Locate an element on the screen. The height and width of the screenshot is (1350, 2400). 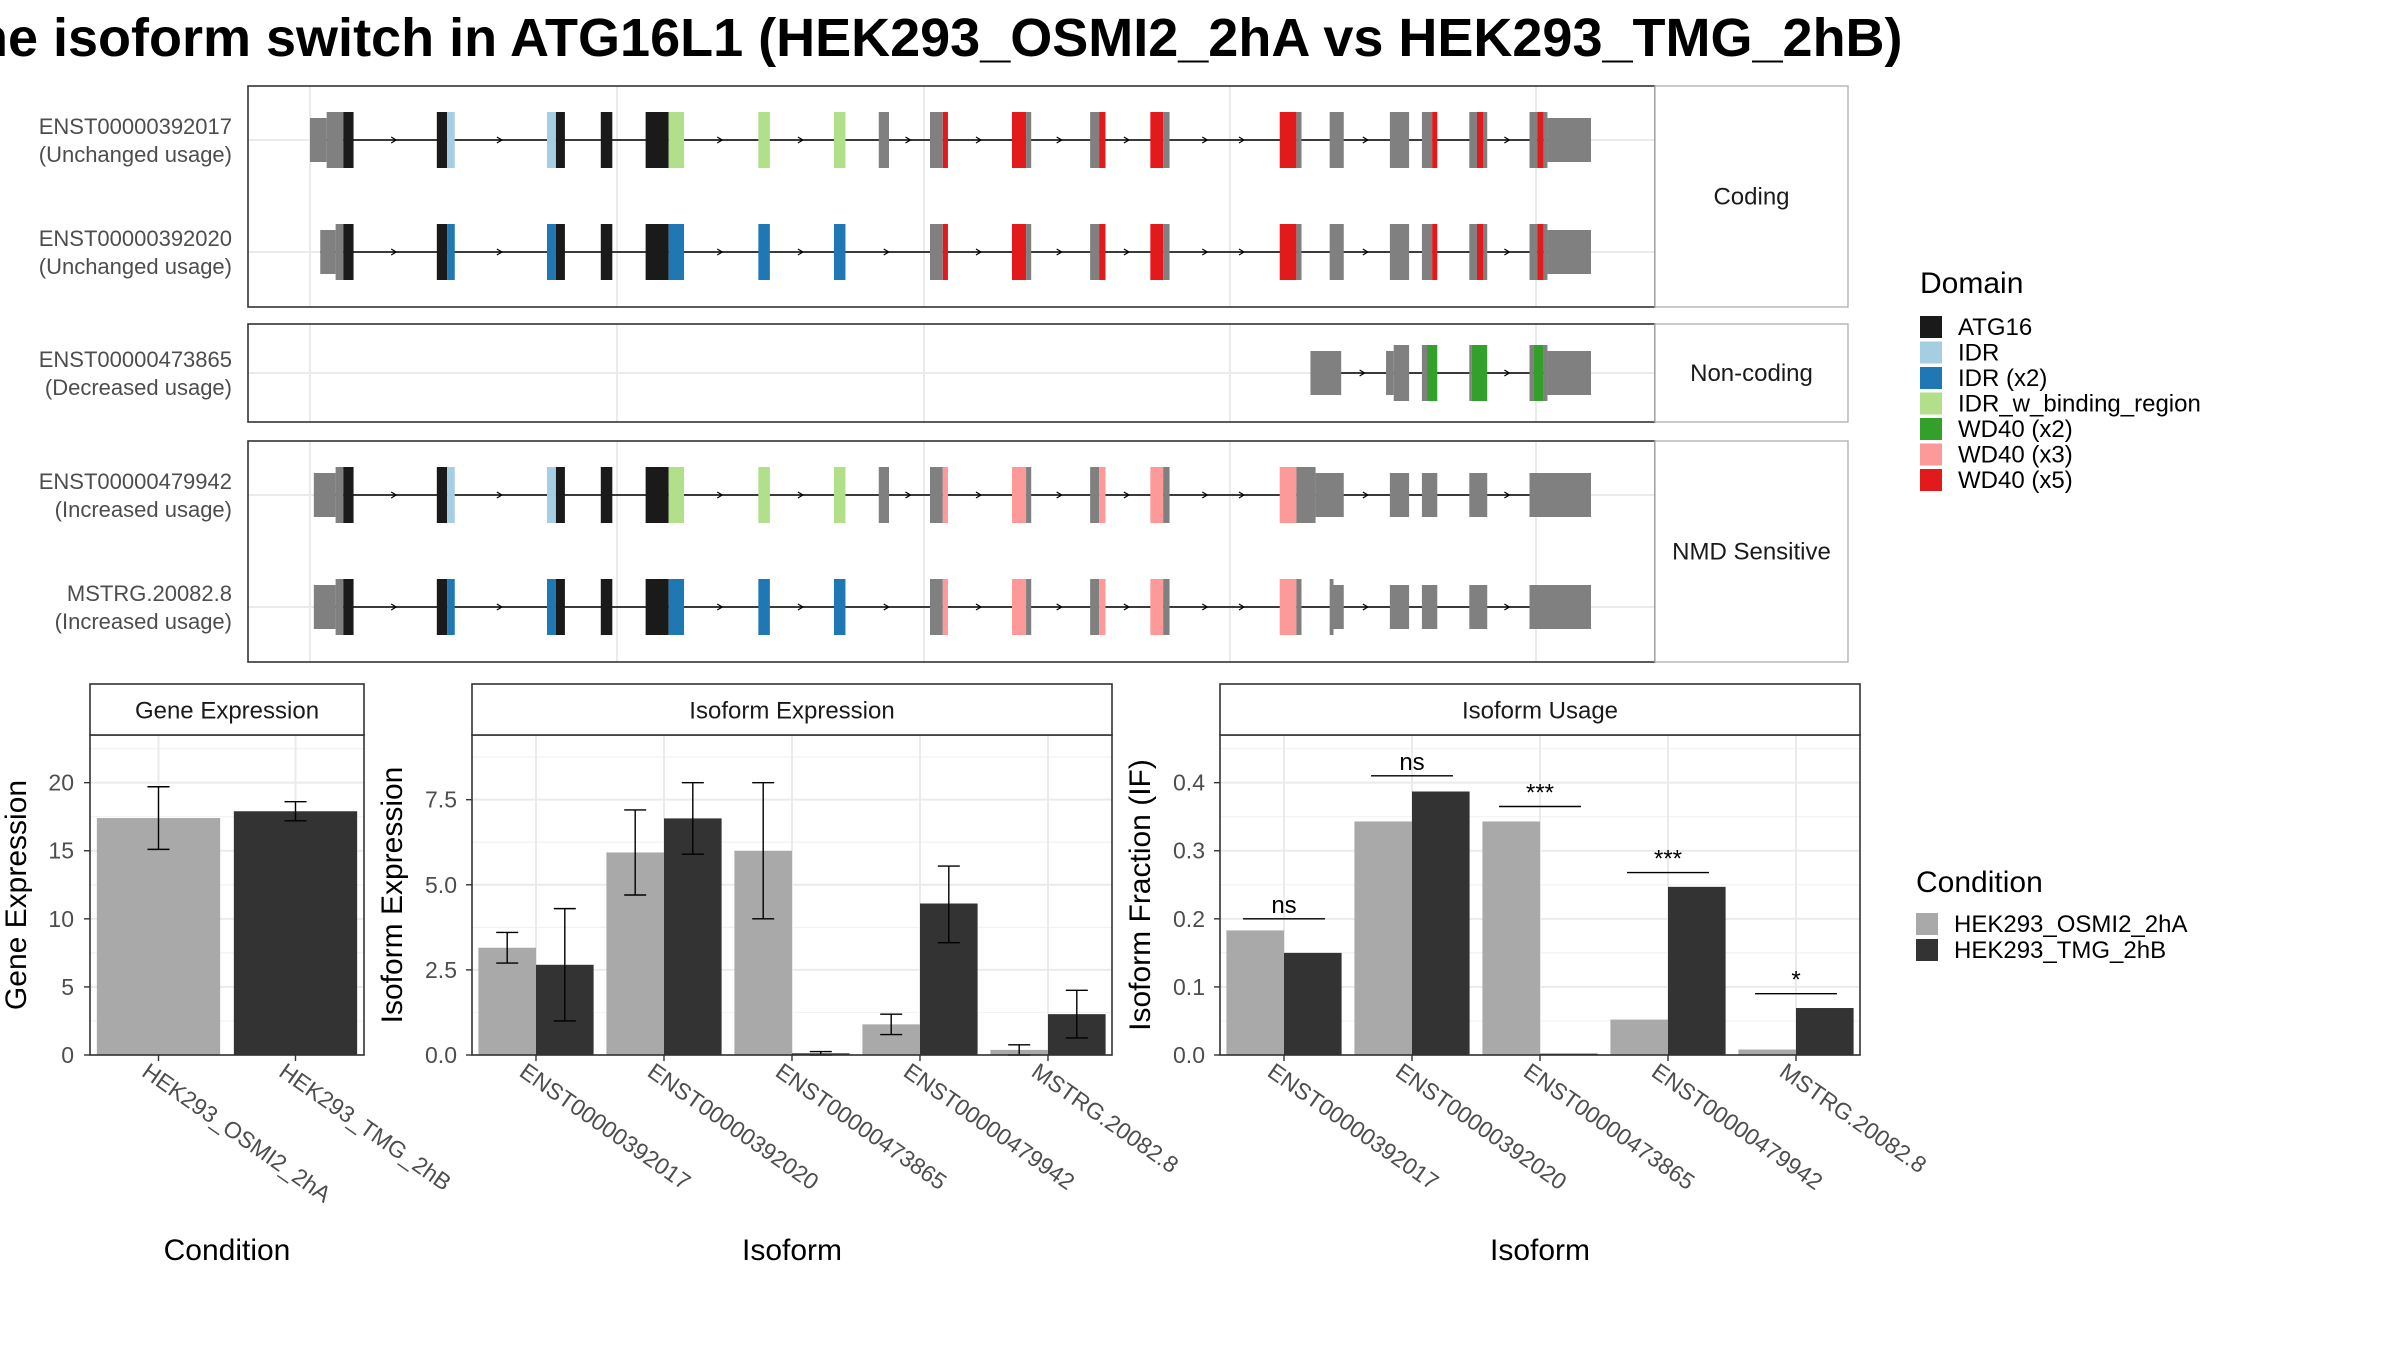
y-tick-label: 0.3 is located at coordinates (1189, 851).